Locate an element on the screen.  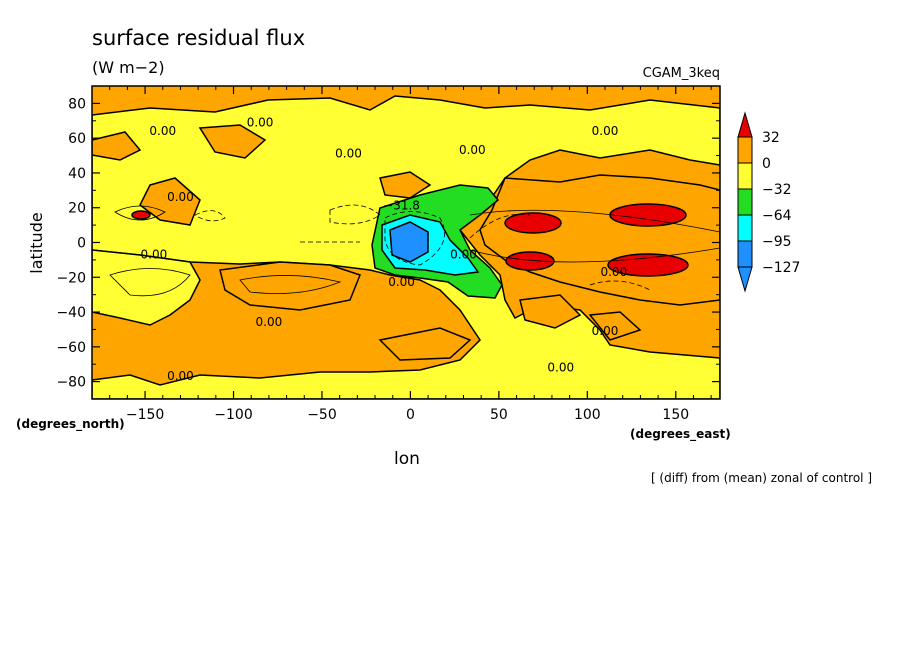
footnote: [ (diff) from (mean) zonal of control ] is located at coordinates (761, 478).